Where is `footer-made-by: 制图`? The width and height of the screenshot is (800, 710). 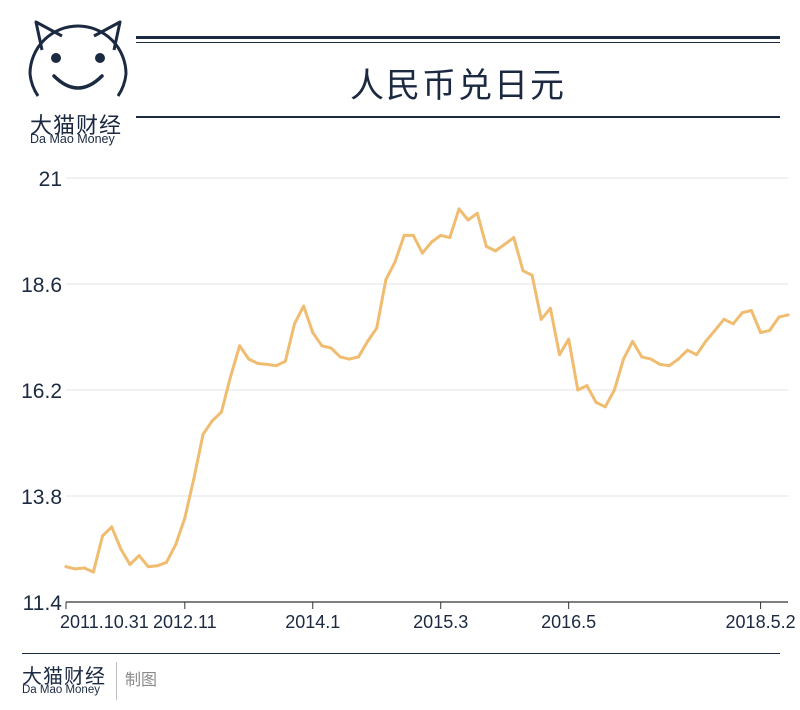
footer-made-by: 制图 is located at coordinates (141, 679).